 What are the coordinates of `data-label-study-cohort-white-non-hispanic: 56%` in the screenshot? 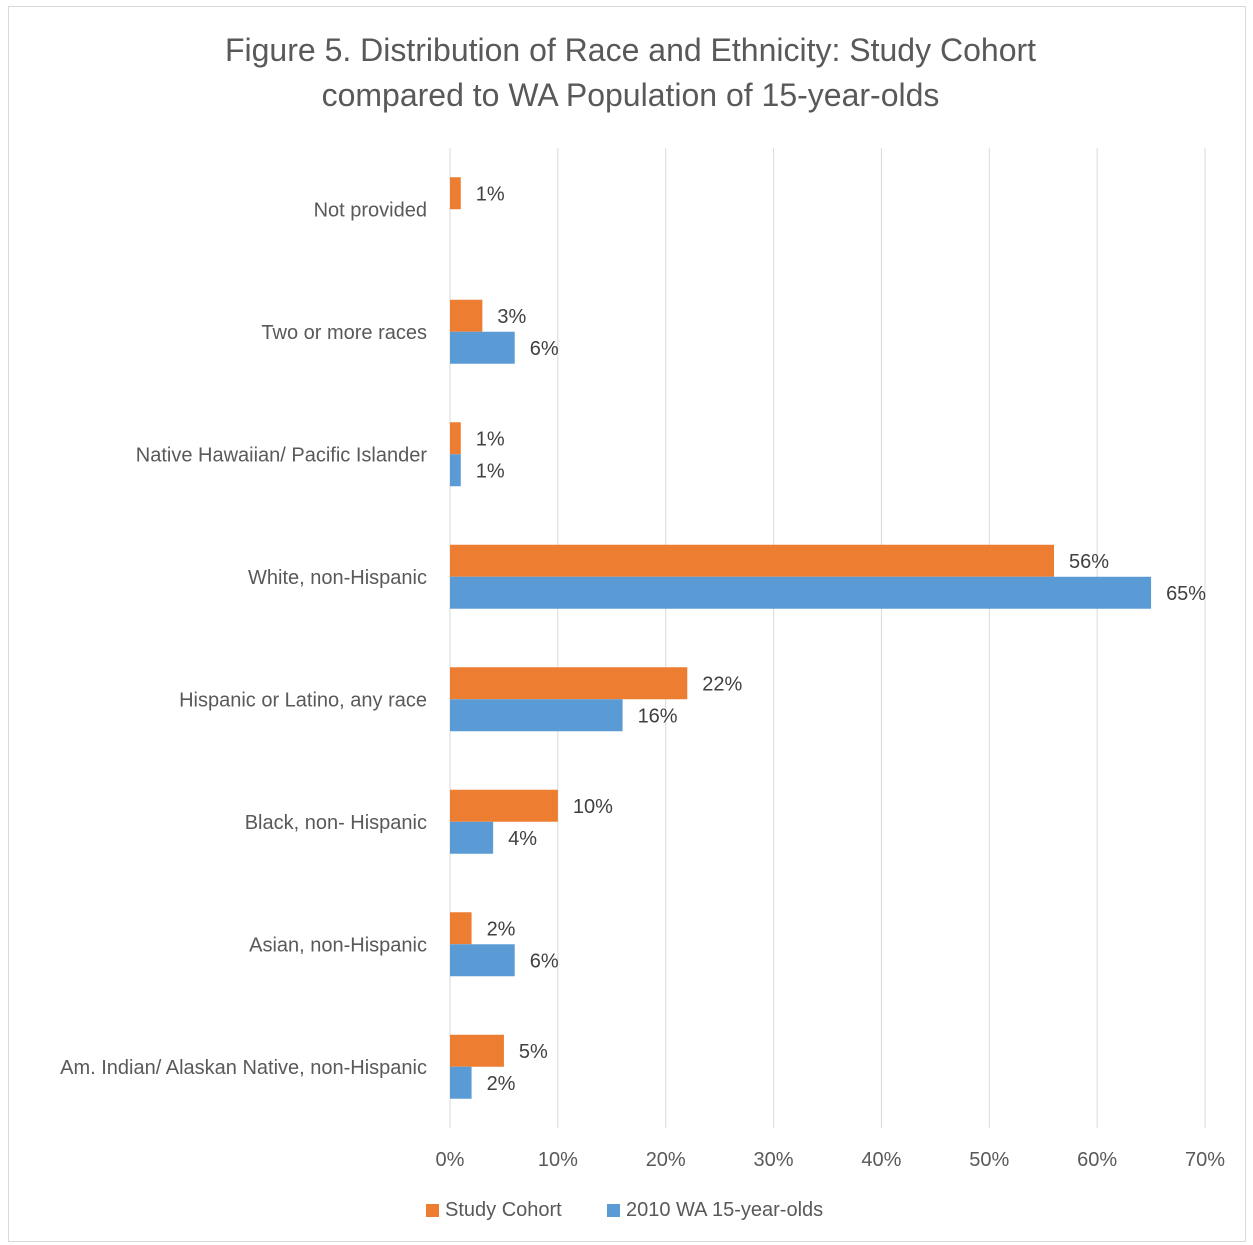 It's located at (1089, 562).